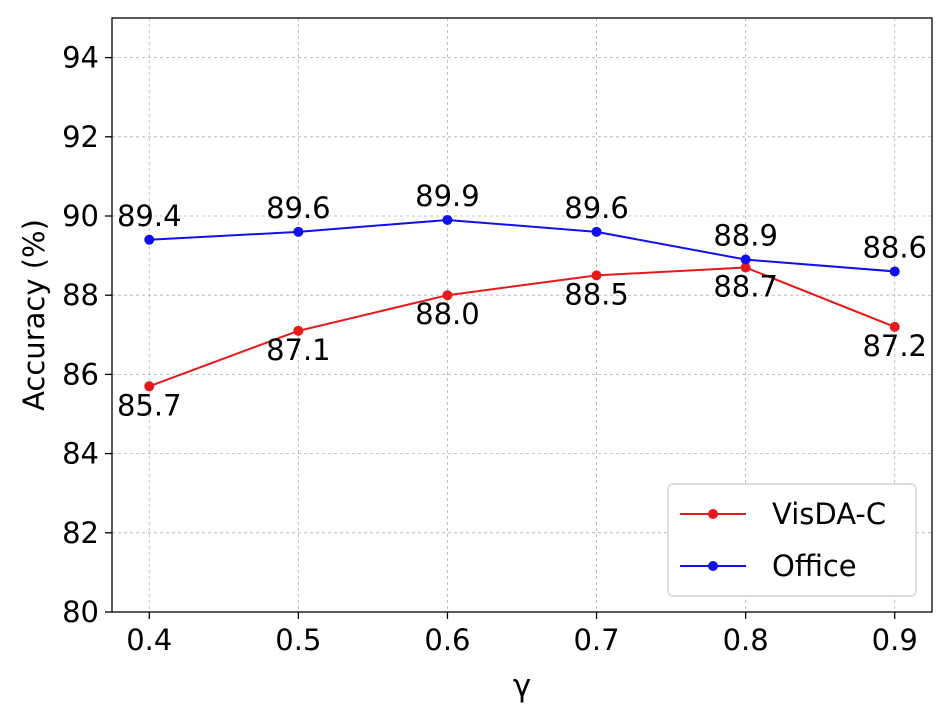 This screenshot has height=714, width=952. What do you see at coordinates (80, 374) in the screenshot?
I see `y-tick-label: 86` at bounding box center [80, 374].